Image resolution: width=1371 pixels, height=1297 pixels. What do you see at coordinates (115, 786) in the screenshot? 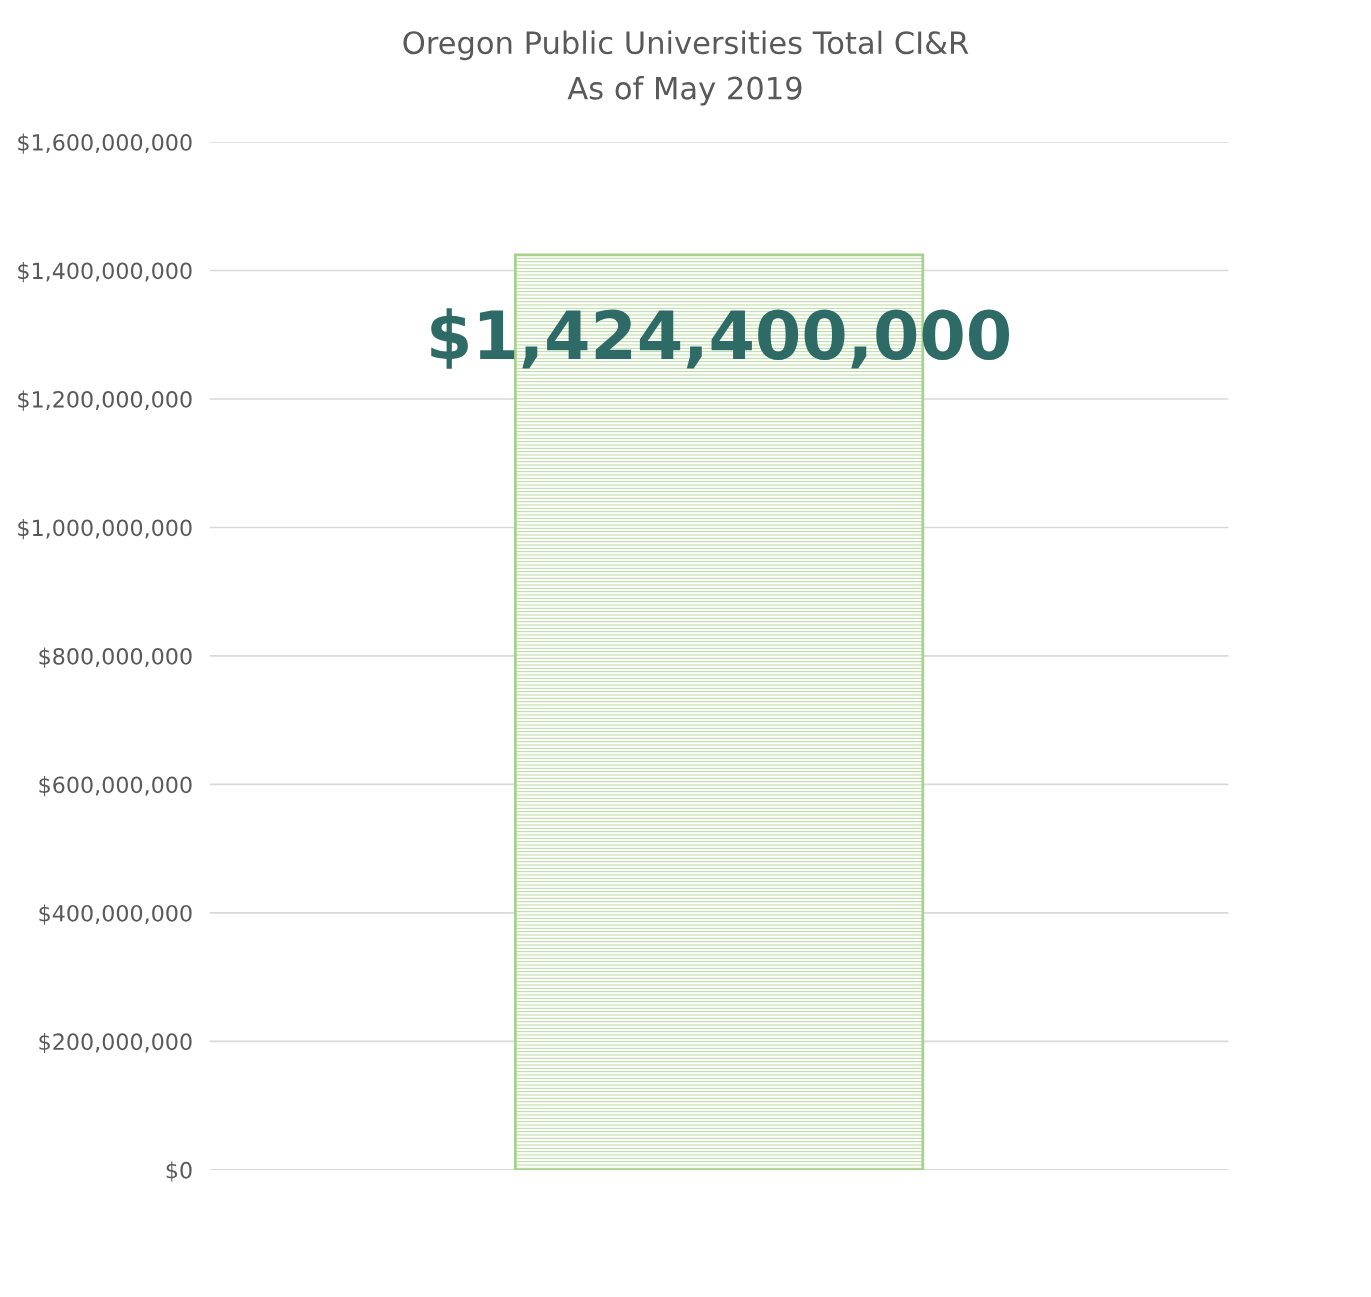
I see `y-tick-label: $600,000,000` at bounding box center [115, 786].